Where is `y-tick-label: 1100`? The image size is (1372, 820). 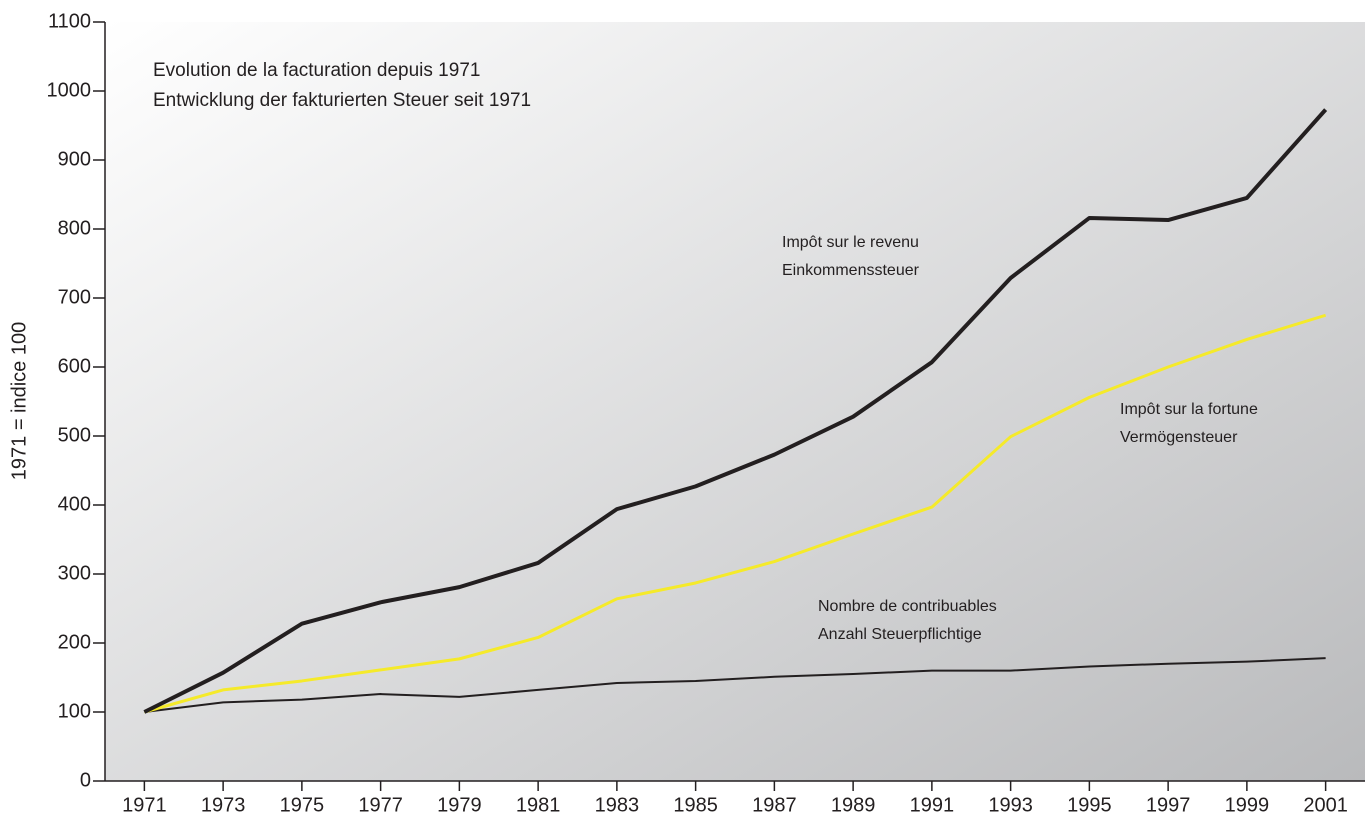
y-tick-label: 1100 is located at coordinates (69, 21).